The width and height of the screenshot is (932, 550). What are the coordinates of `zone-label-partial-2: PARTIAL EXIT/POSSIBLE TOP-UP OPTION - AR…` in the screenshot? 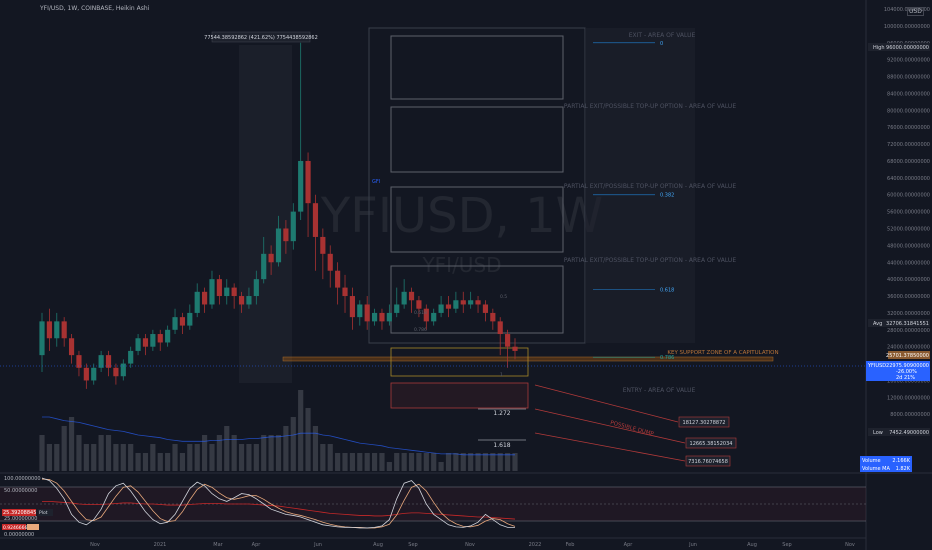 It's located at (650, 186).